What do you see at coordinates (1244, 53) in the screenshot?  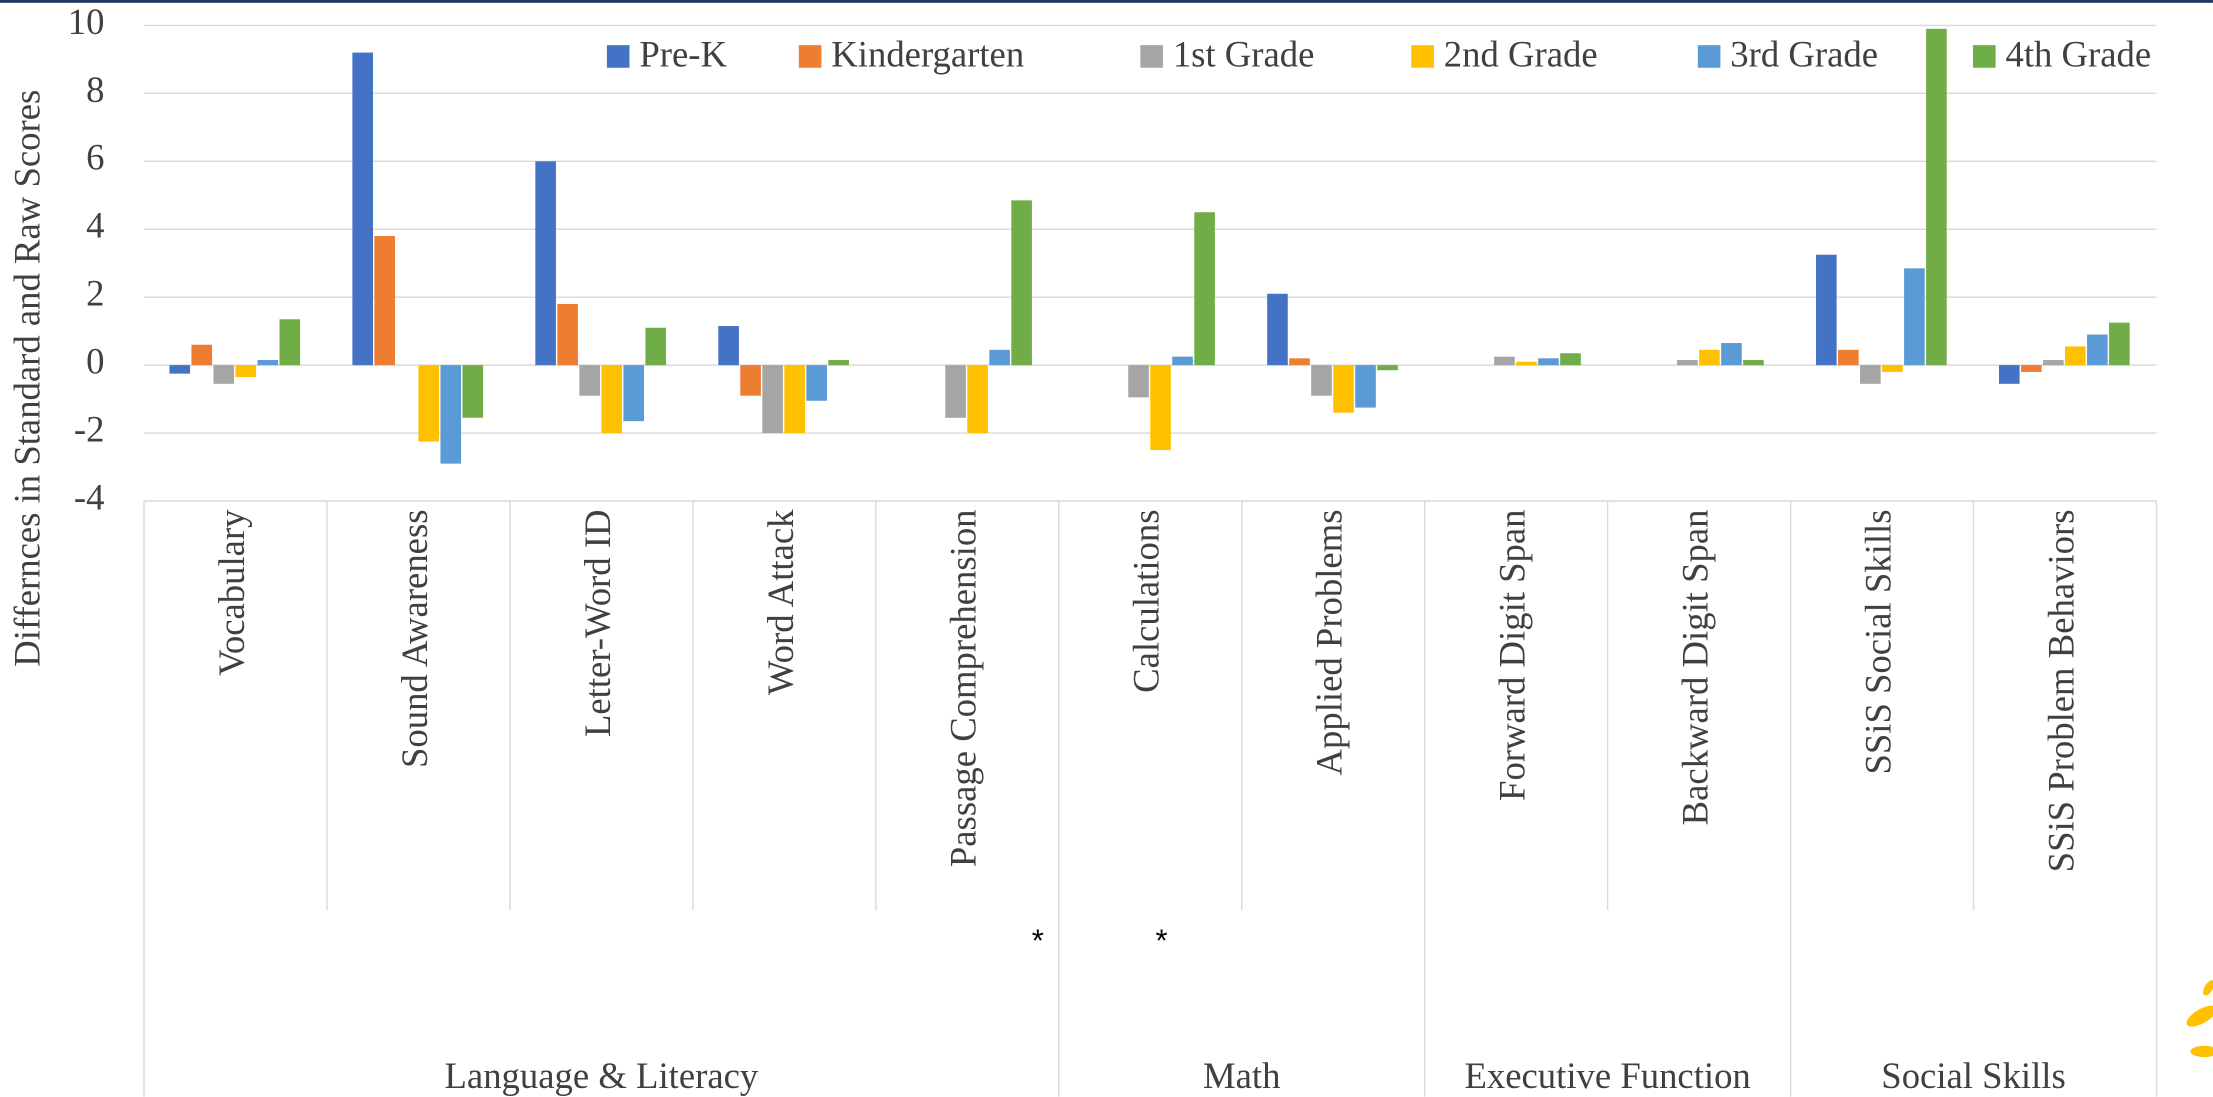 I see `legend-label: 1st Grade` at bounding box center [1244, 53].